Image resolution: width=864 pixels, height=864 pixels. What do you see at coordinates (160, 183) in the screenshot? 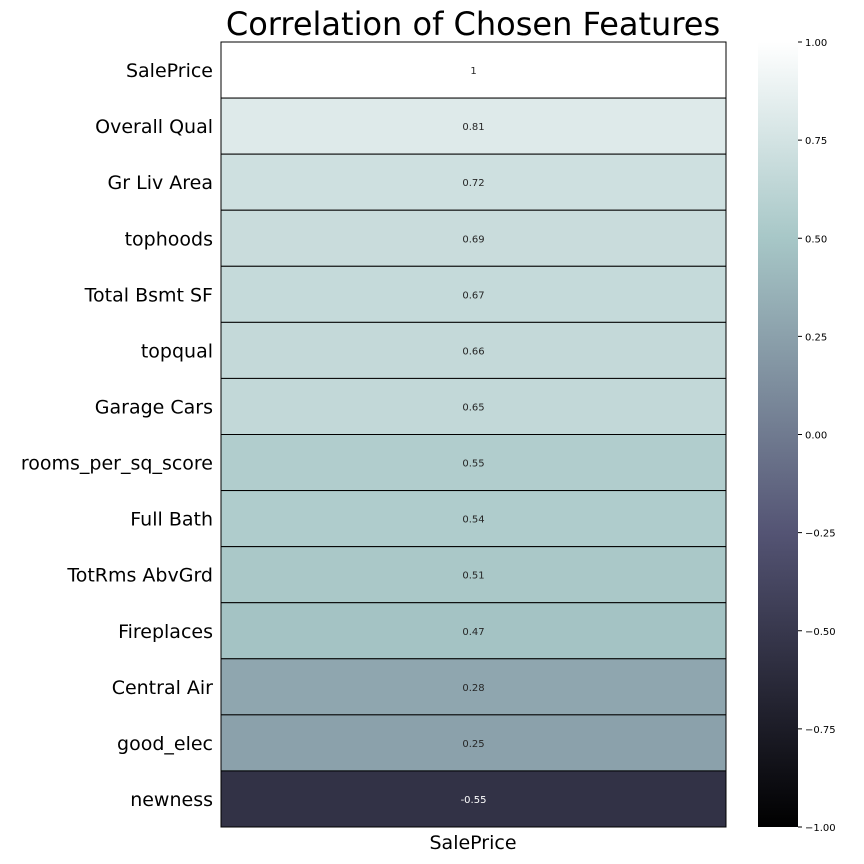
I see `row-label: Gr Liv Area` at bounding box center [160, 183].